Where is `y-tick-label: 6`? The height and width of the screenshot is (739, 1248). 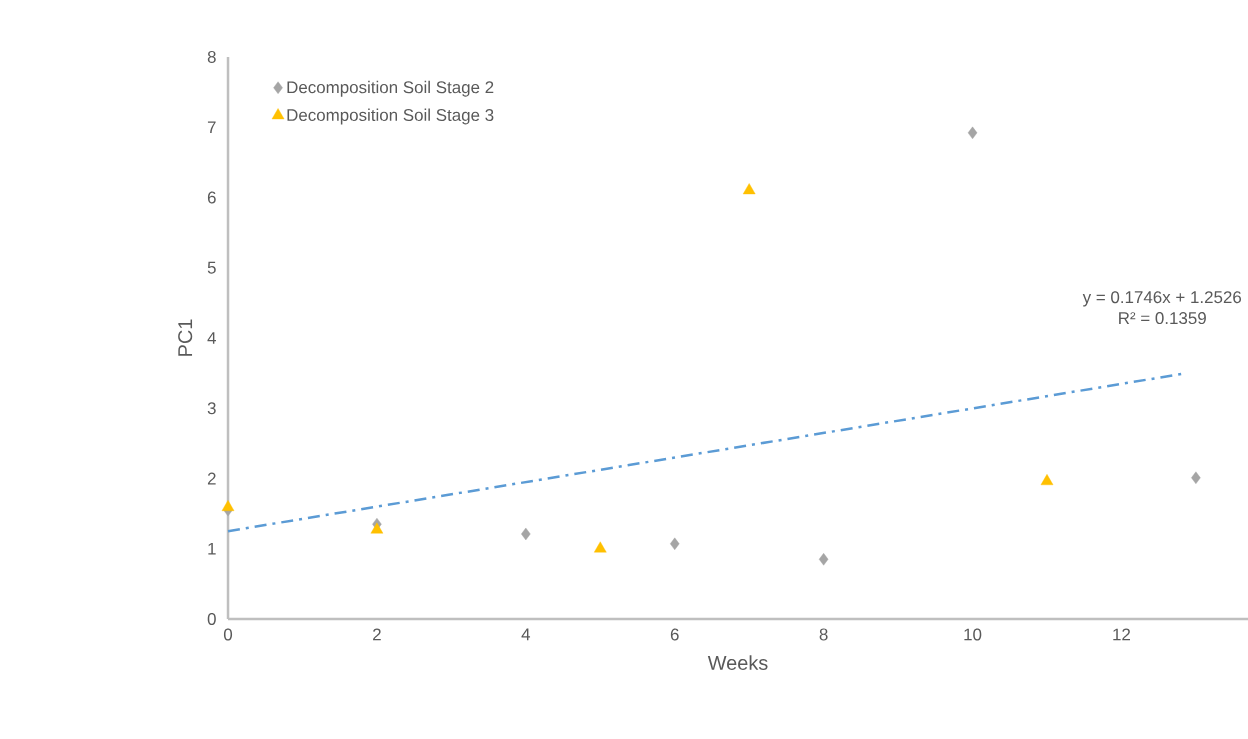
y-tick-label: 6 is located at coordinates (211, 197).